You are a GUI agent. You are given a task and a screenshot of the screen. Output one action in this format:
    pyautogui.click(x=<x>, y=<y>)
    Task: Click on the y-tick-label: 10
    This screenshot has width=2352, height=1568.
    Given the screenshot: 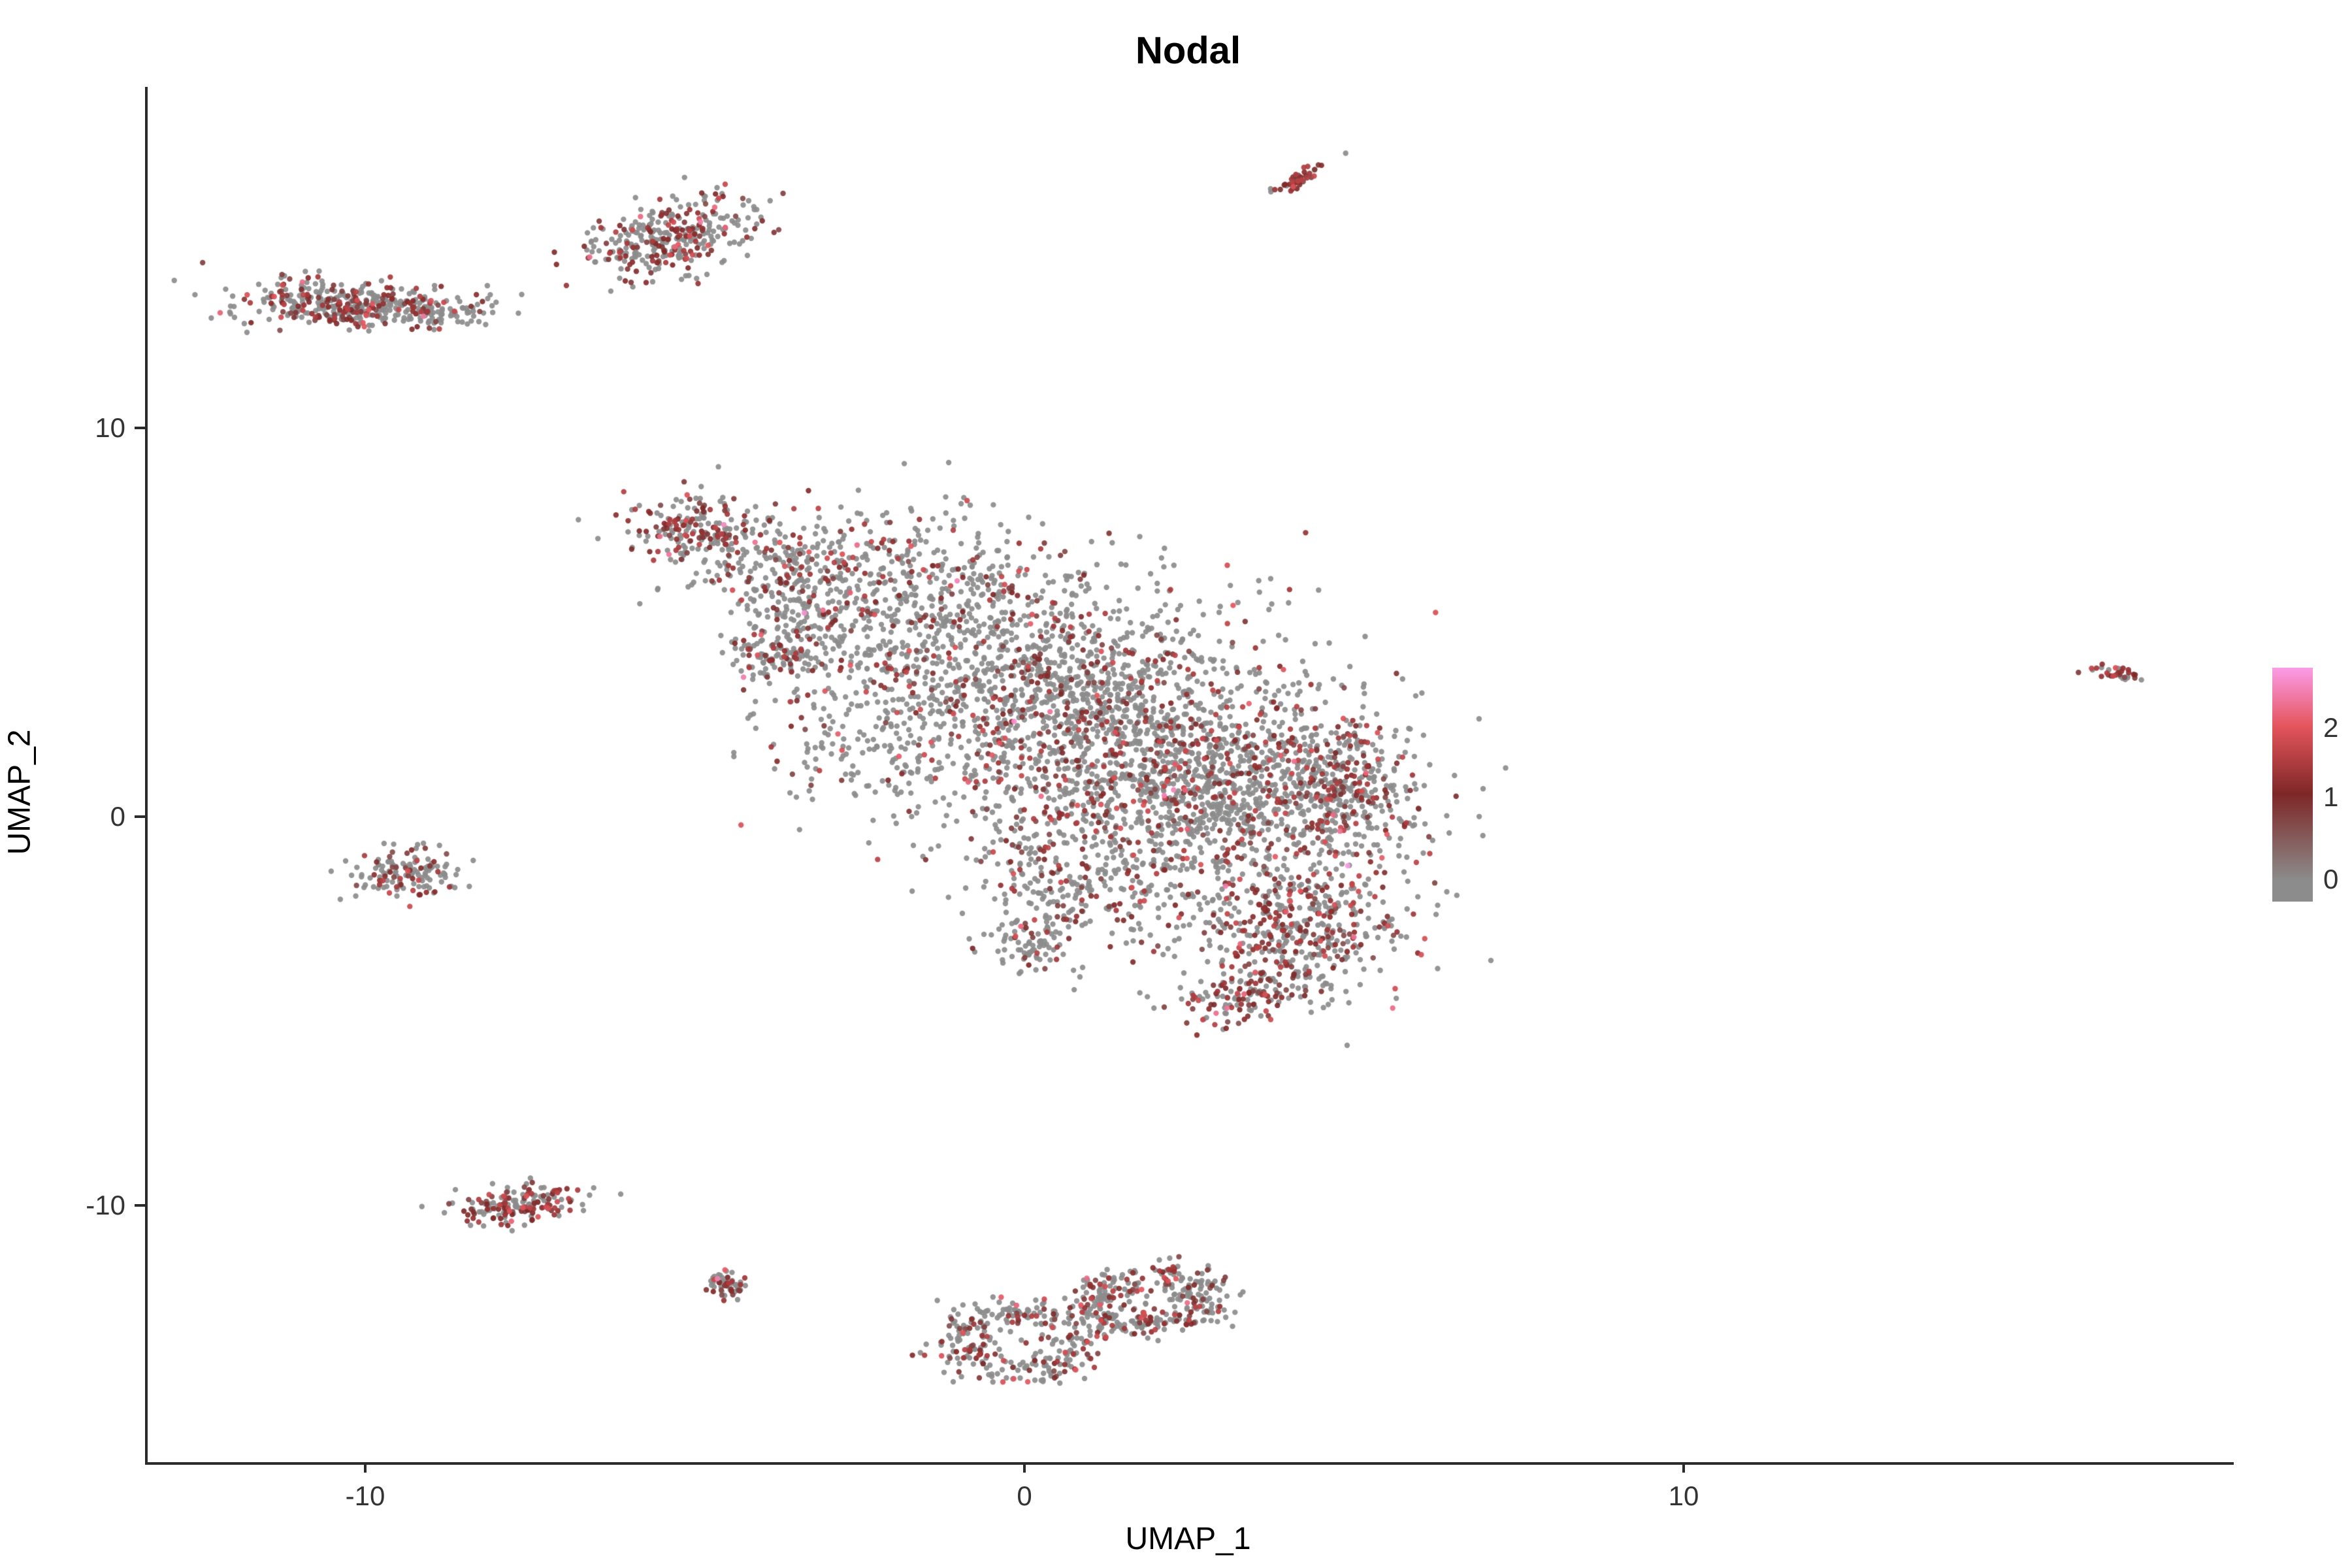 What is the action you would take?
    pyautogui.click(x=110, y=427)
    